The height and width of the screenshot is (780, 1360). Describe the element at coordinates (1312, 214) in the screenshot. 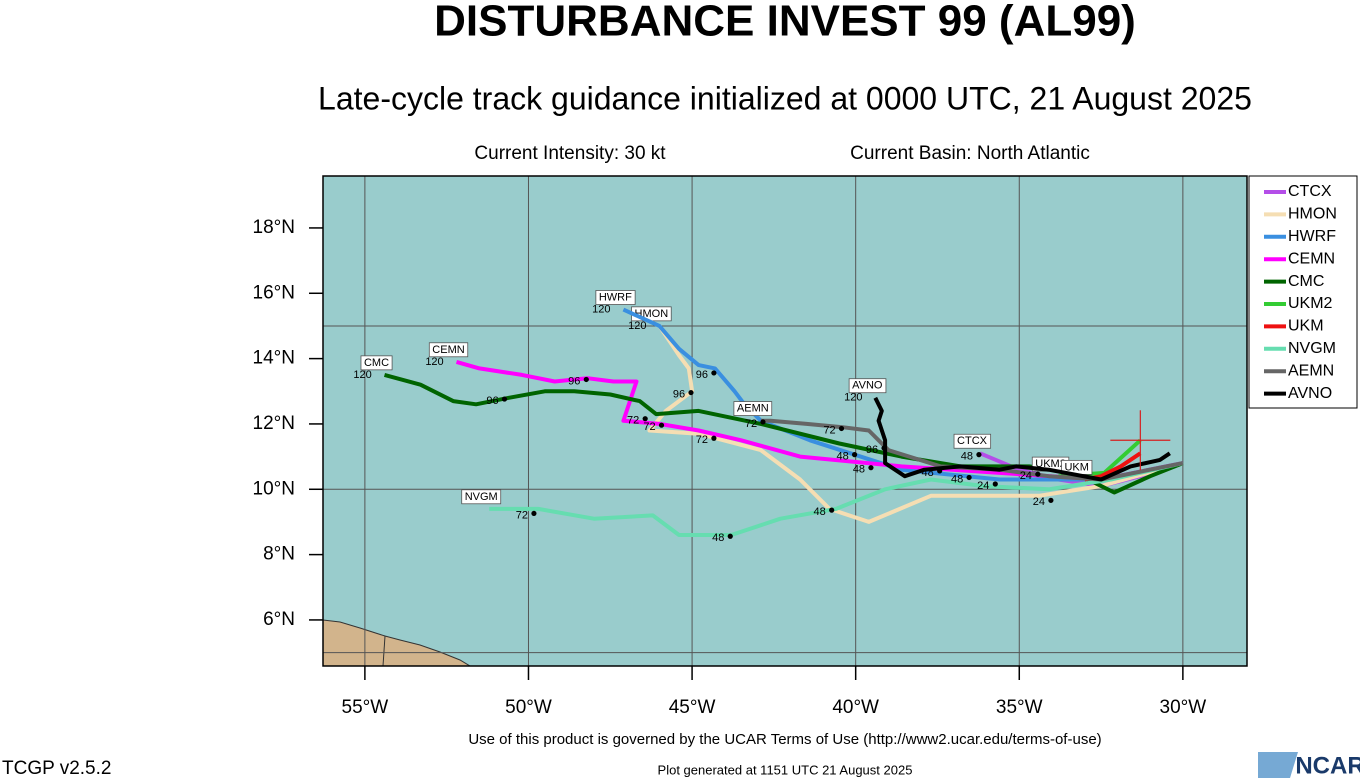

I see `legend-label: HMON` at that location.